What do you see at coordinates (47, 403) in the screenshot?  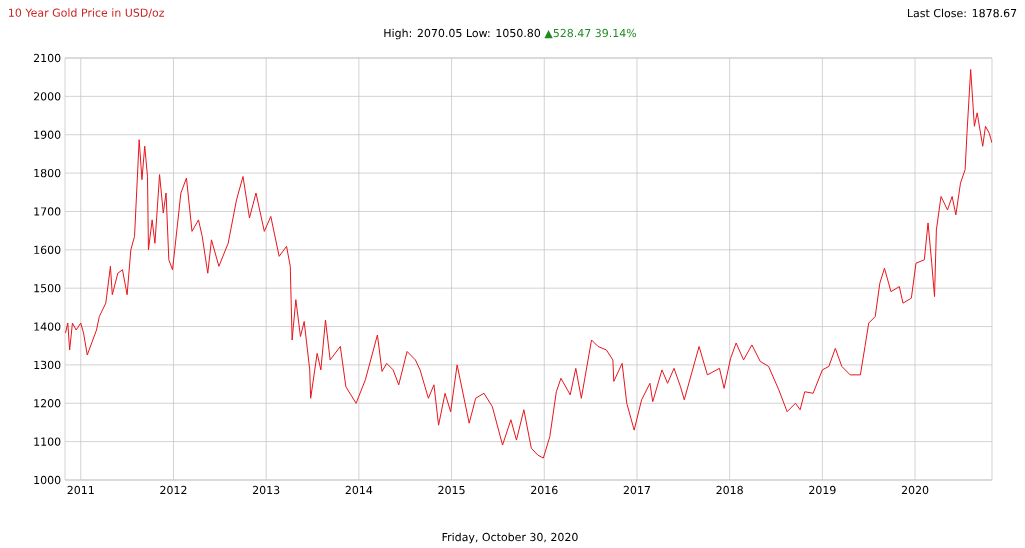 I see `y-tick-label: 1200` at bounding box center [47, 403].